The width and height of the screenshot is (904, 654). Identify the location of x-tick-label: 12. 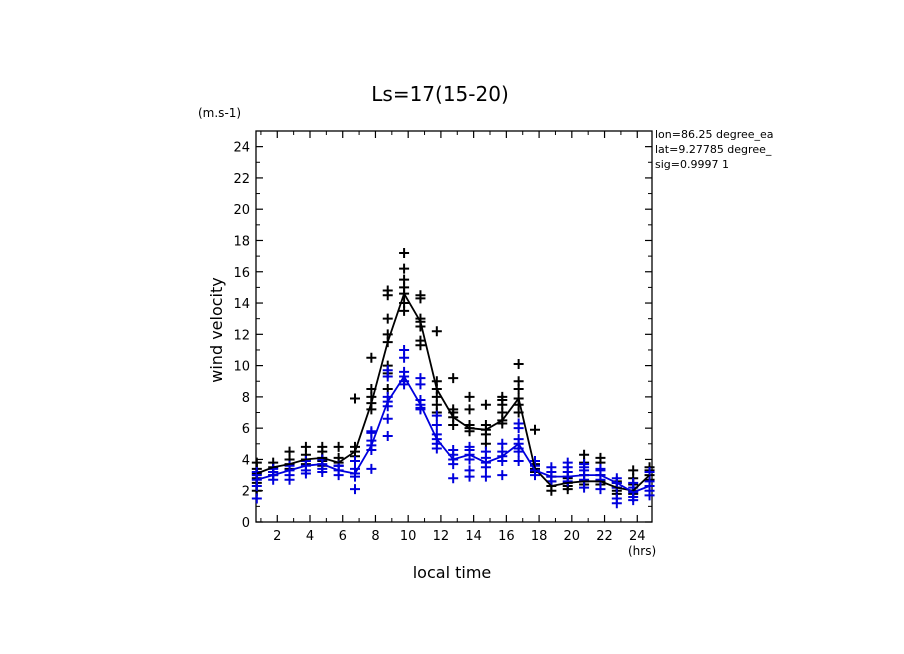
(441, 536).